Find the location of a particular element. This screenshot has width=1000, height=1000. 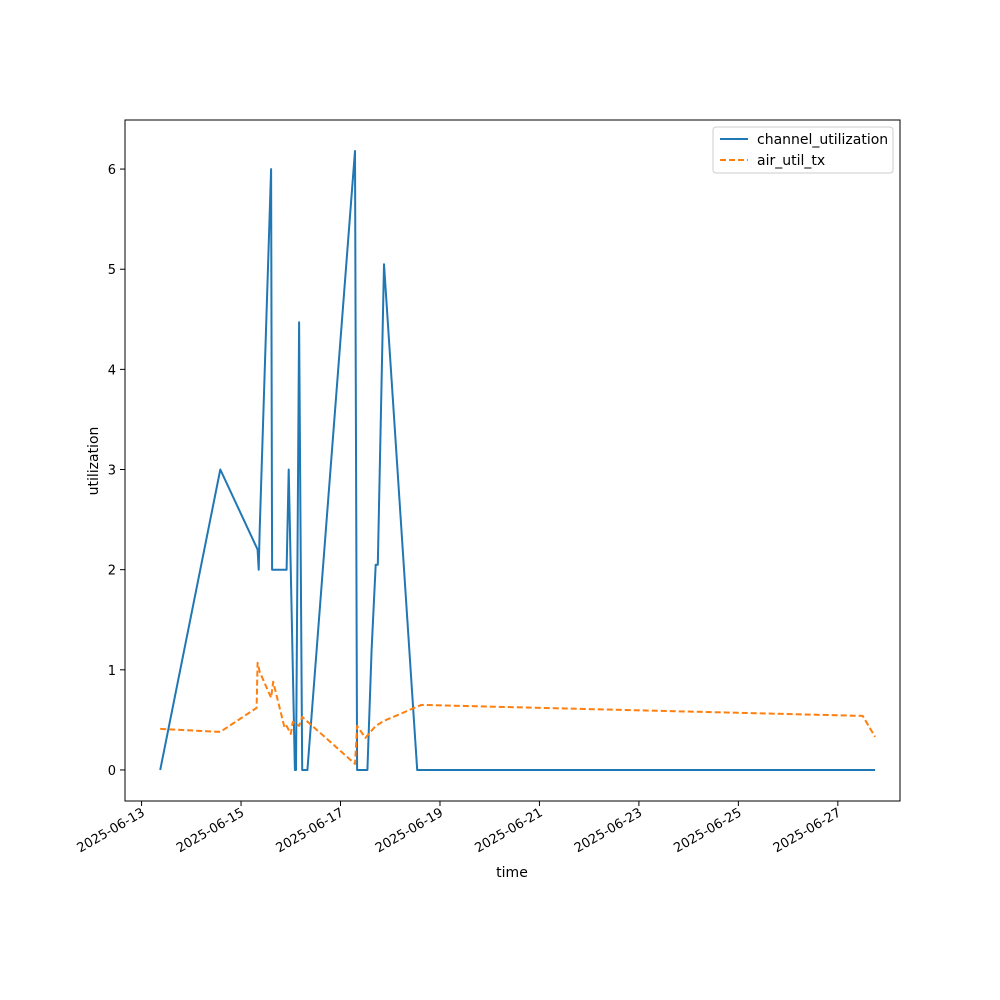

y-tick-label: 3 is located at coordinates (112, 471).